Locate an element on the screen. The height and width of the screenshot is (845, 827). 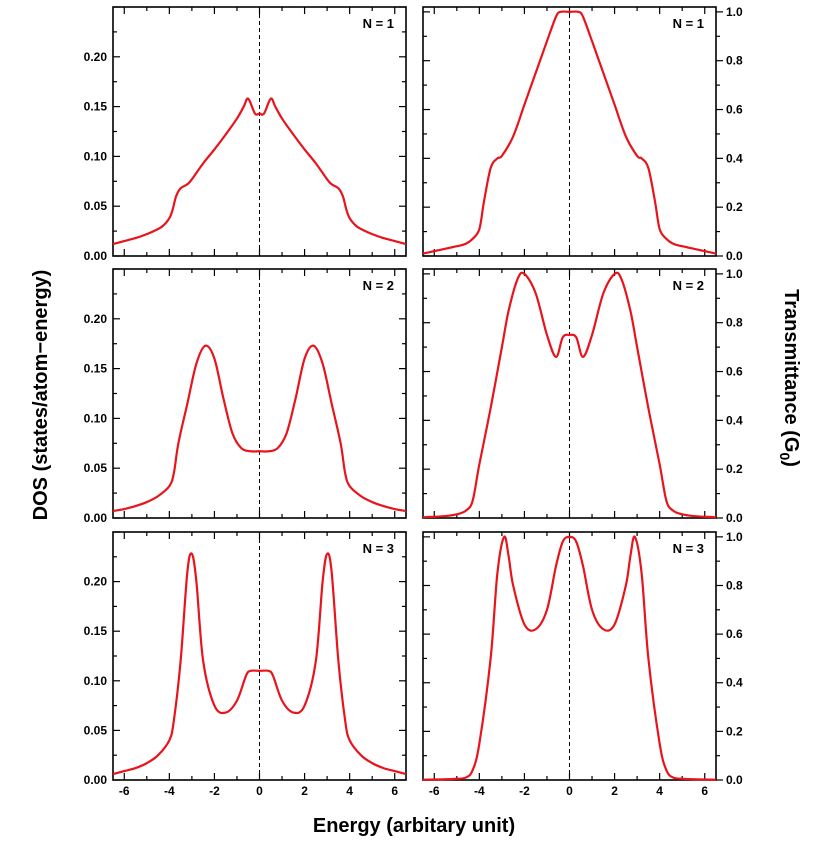
left-y-axis-title: DOS (states/atom−energy) is located at coordinates (41, 395).